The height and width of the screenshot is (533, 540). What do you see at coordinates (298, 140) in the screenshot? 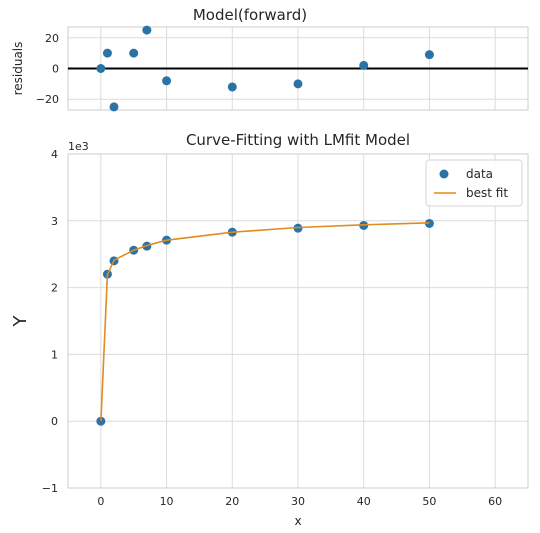
I see `chart-title: Curve-Fitting with LMfit Model` at bounding box center [298, 140].